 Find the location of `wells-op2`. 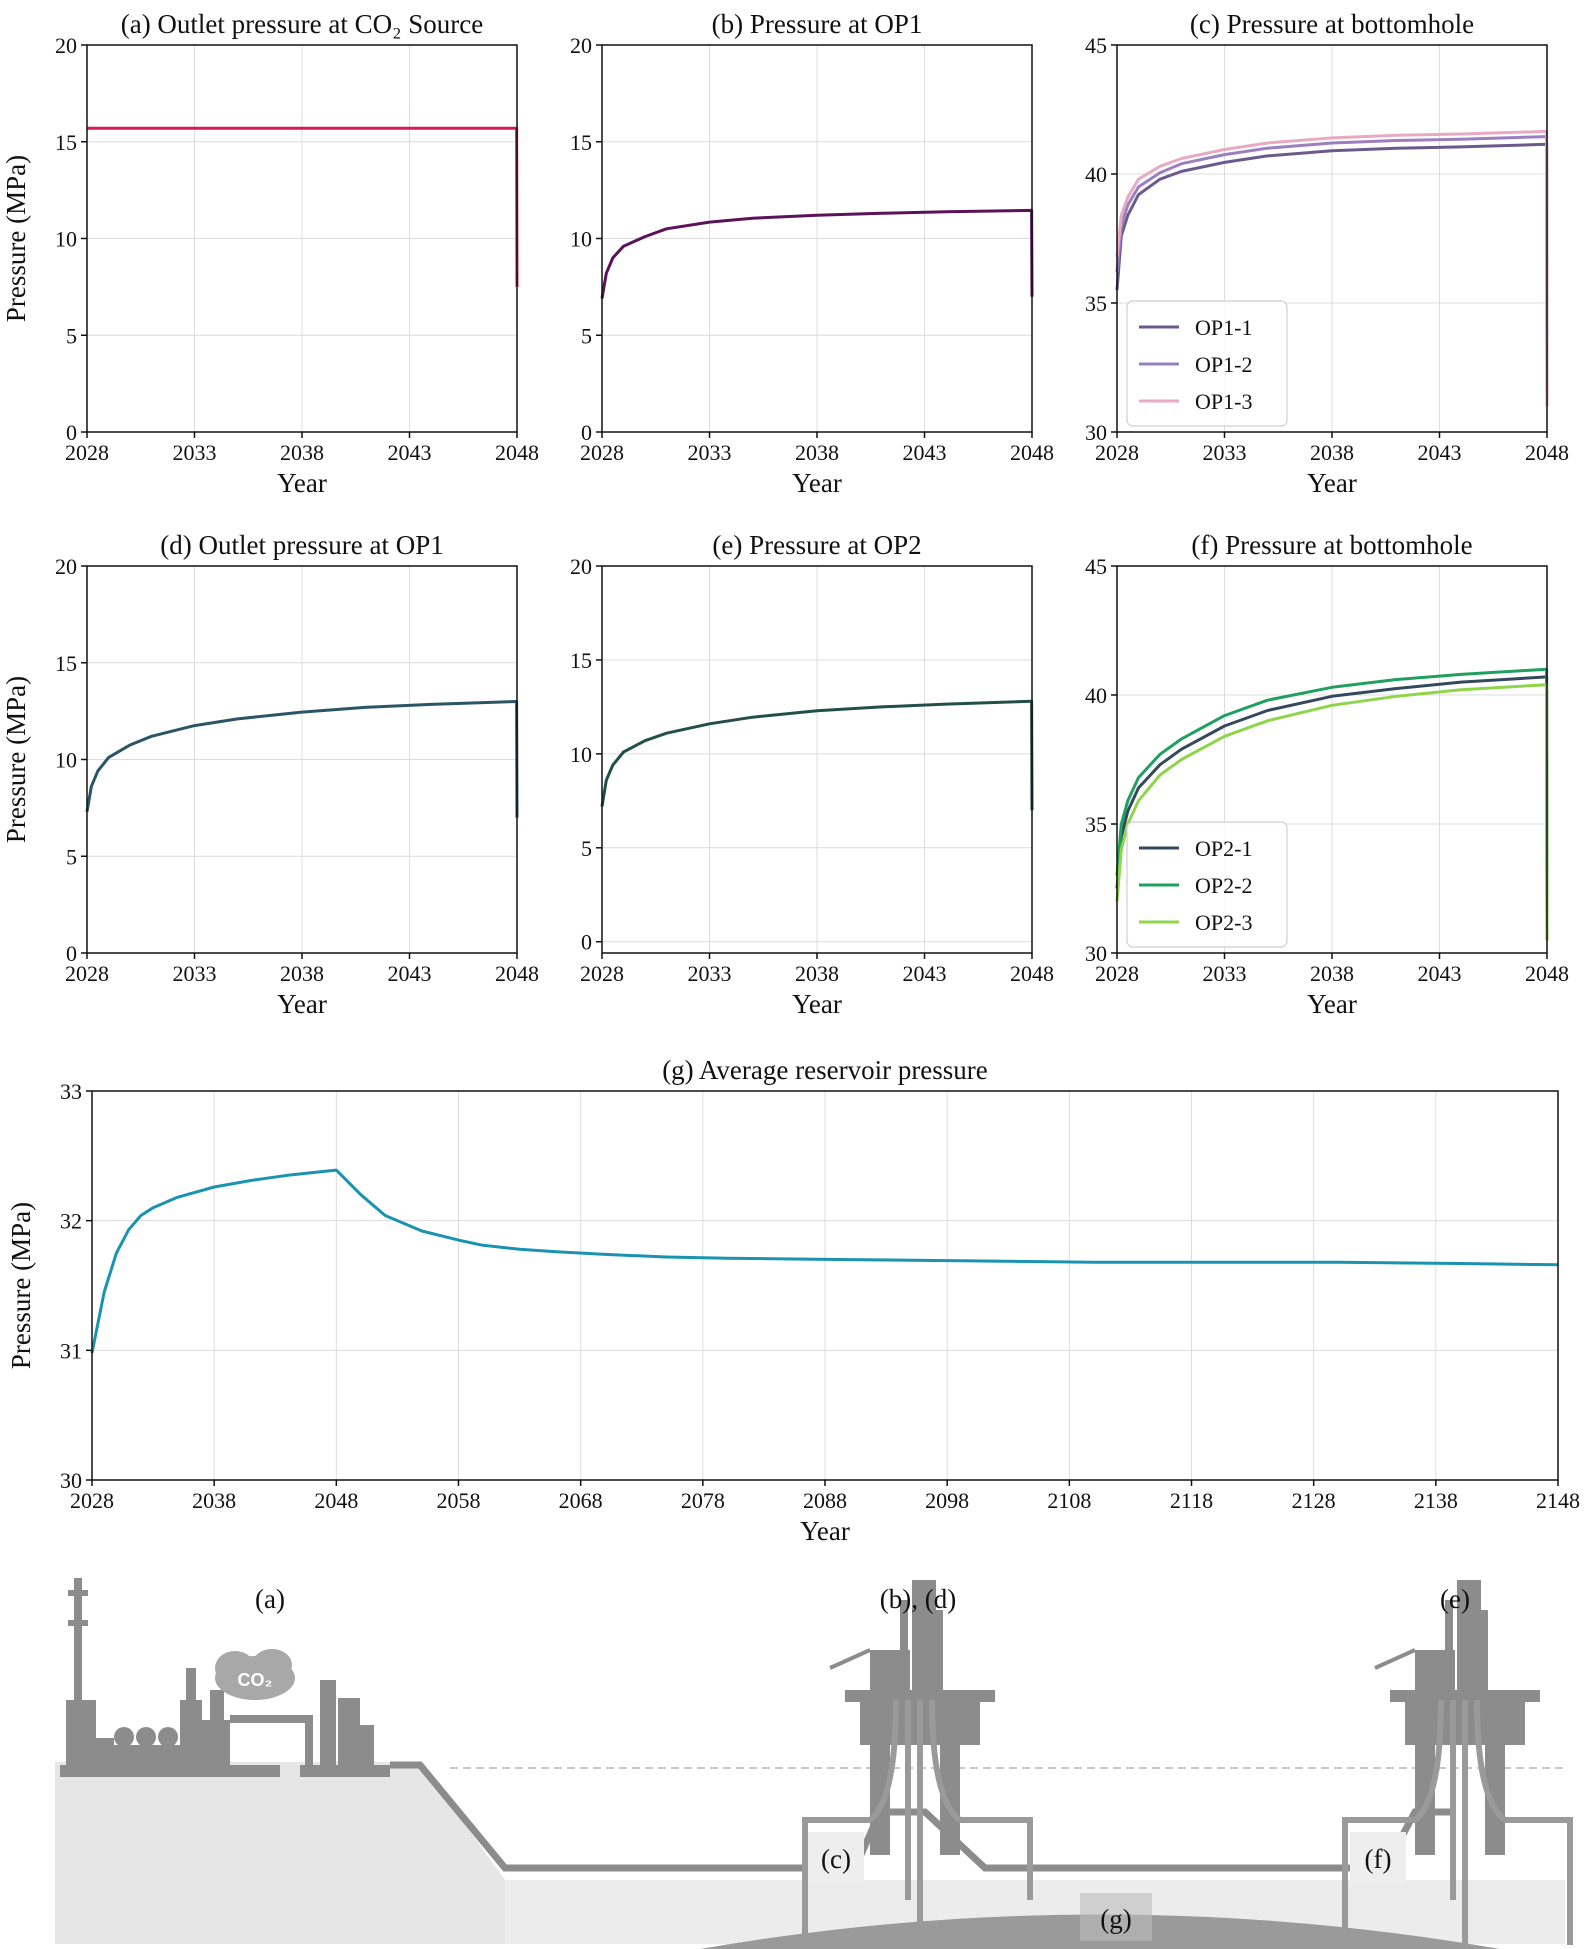

wells-op2 is located at coordinates (1457, 1822).